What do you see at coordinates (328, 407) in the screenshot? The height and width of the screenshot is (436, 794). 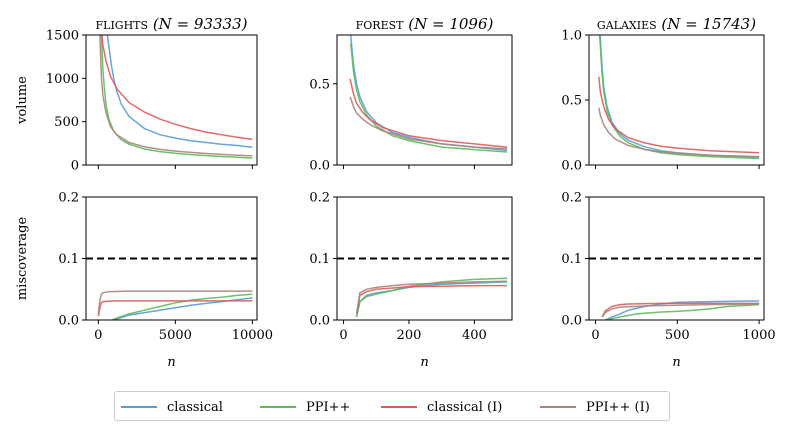 I see `legend-label-ppi: PPI++` at bounding box center [328, 407].